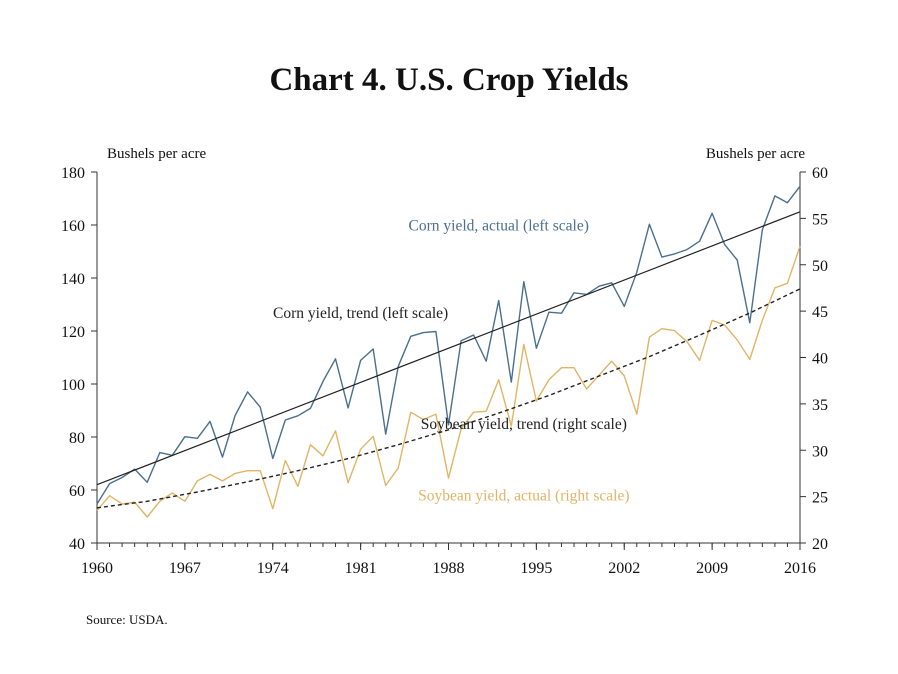 The height and width of the screenshot is (674, 898). I want to click on x-tick-label: 2016, so click(800, 568).